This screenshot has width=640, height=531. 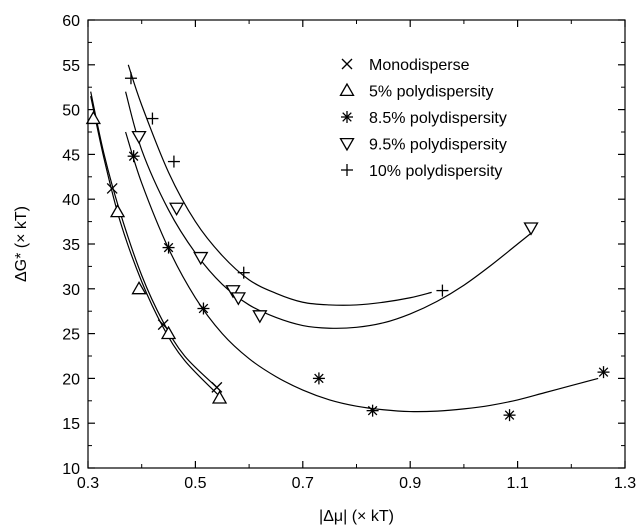 I want to click on y-tick-label: 15, so click(x=71, y=424).